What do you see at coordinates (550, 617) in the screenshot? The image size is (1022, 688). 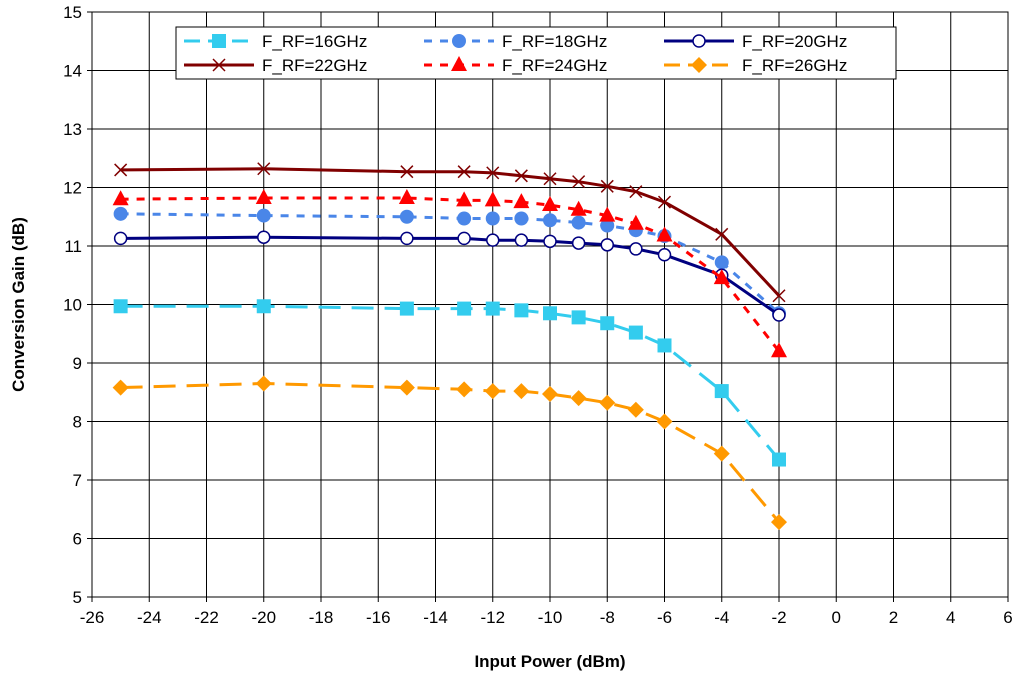 I see `x-tick-label: -10` at bounding box center [550, 617].